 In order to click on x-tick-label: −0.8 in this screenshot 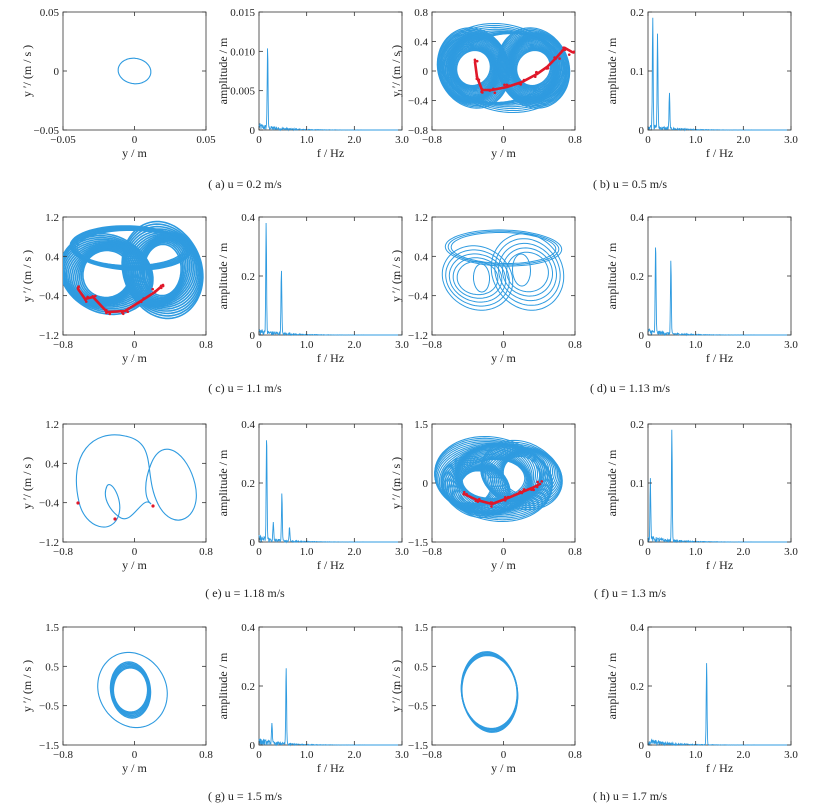, I will do `click(63, 552)`.